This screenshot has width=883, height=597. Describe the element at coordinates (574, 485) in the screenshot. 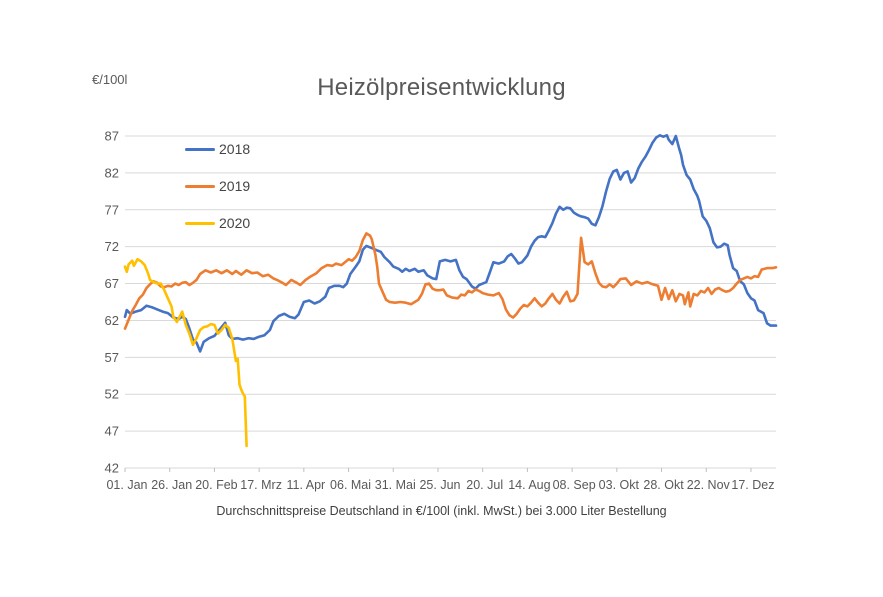

I see `x-tick-label-08. Sep: 08. Sep` at that location.